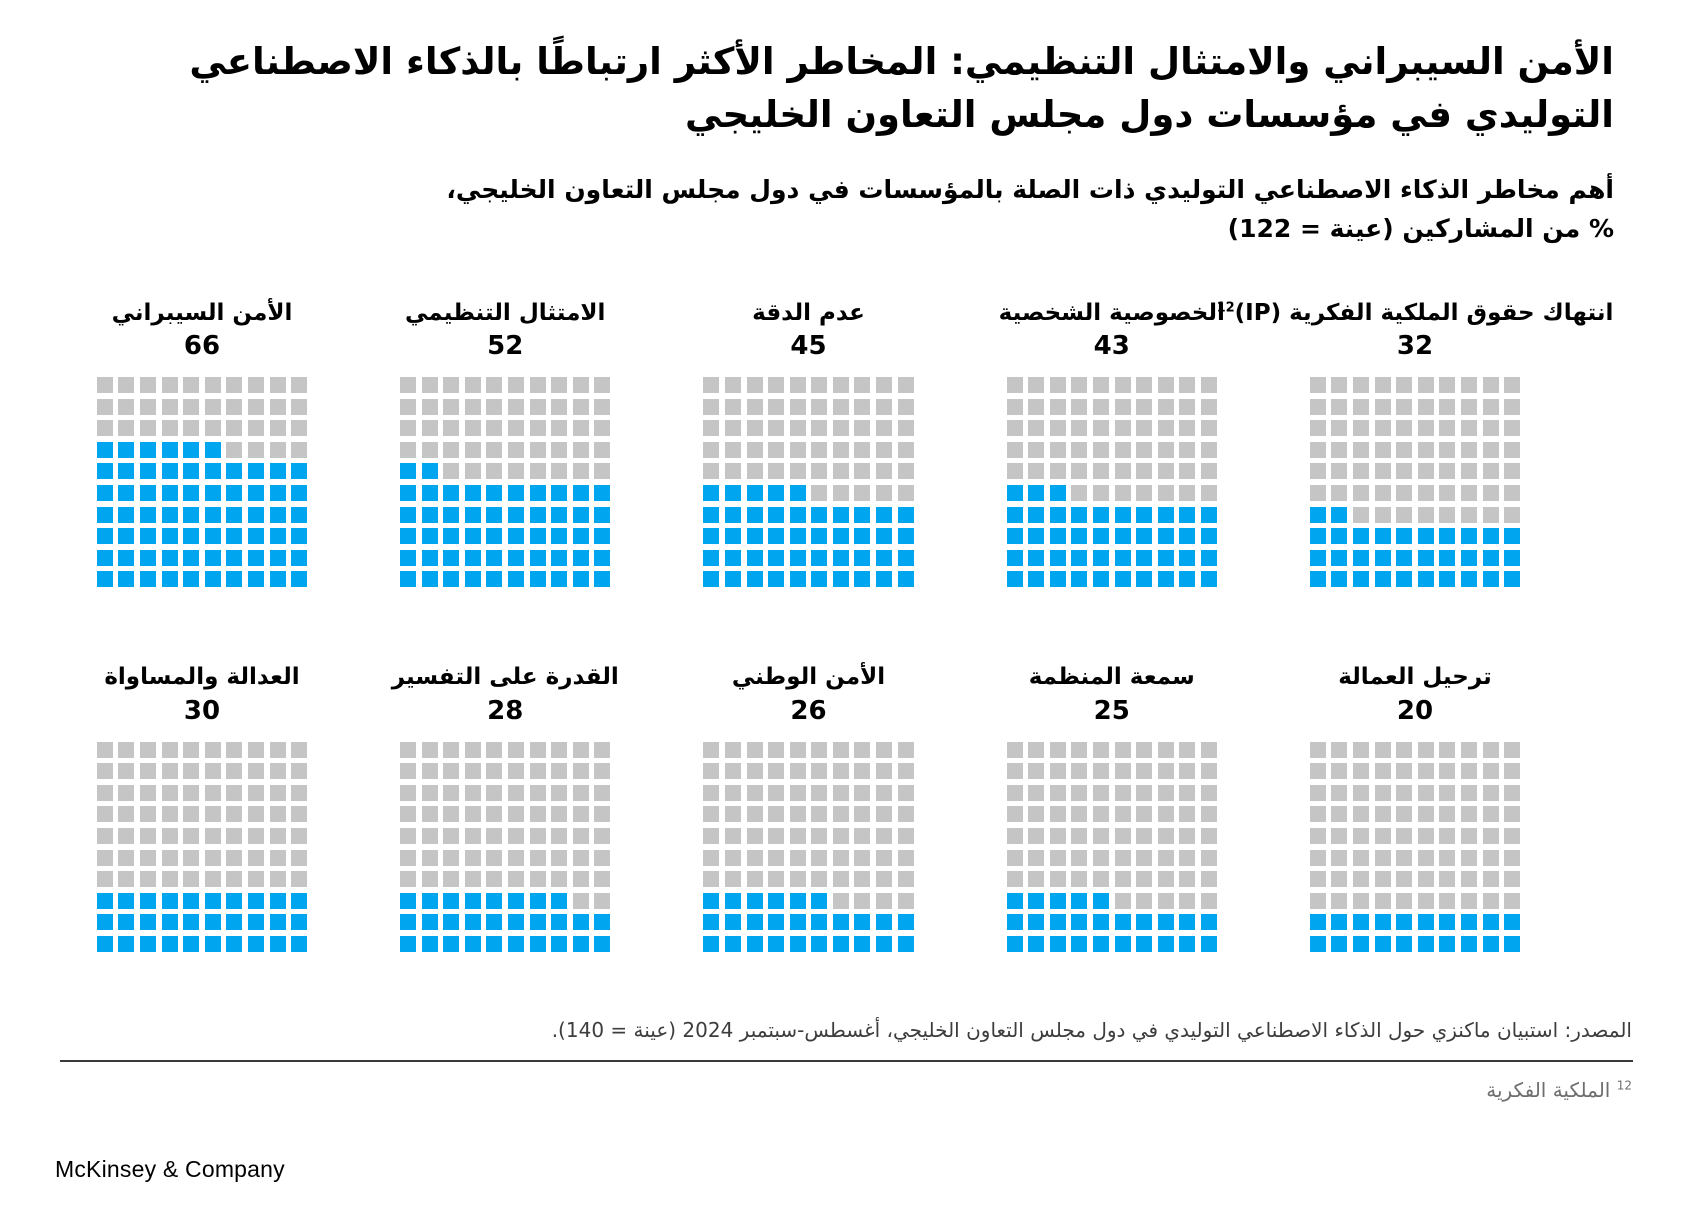  What do you see at coordinates (170, 1169) in the screenshot?
I see `mckinsey-logo: McKinsey & Company` at bounding box center [170, 1169].